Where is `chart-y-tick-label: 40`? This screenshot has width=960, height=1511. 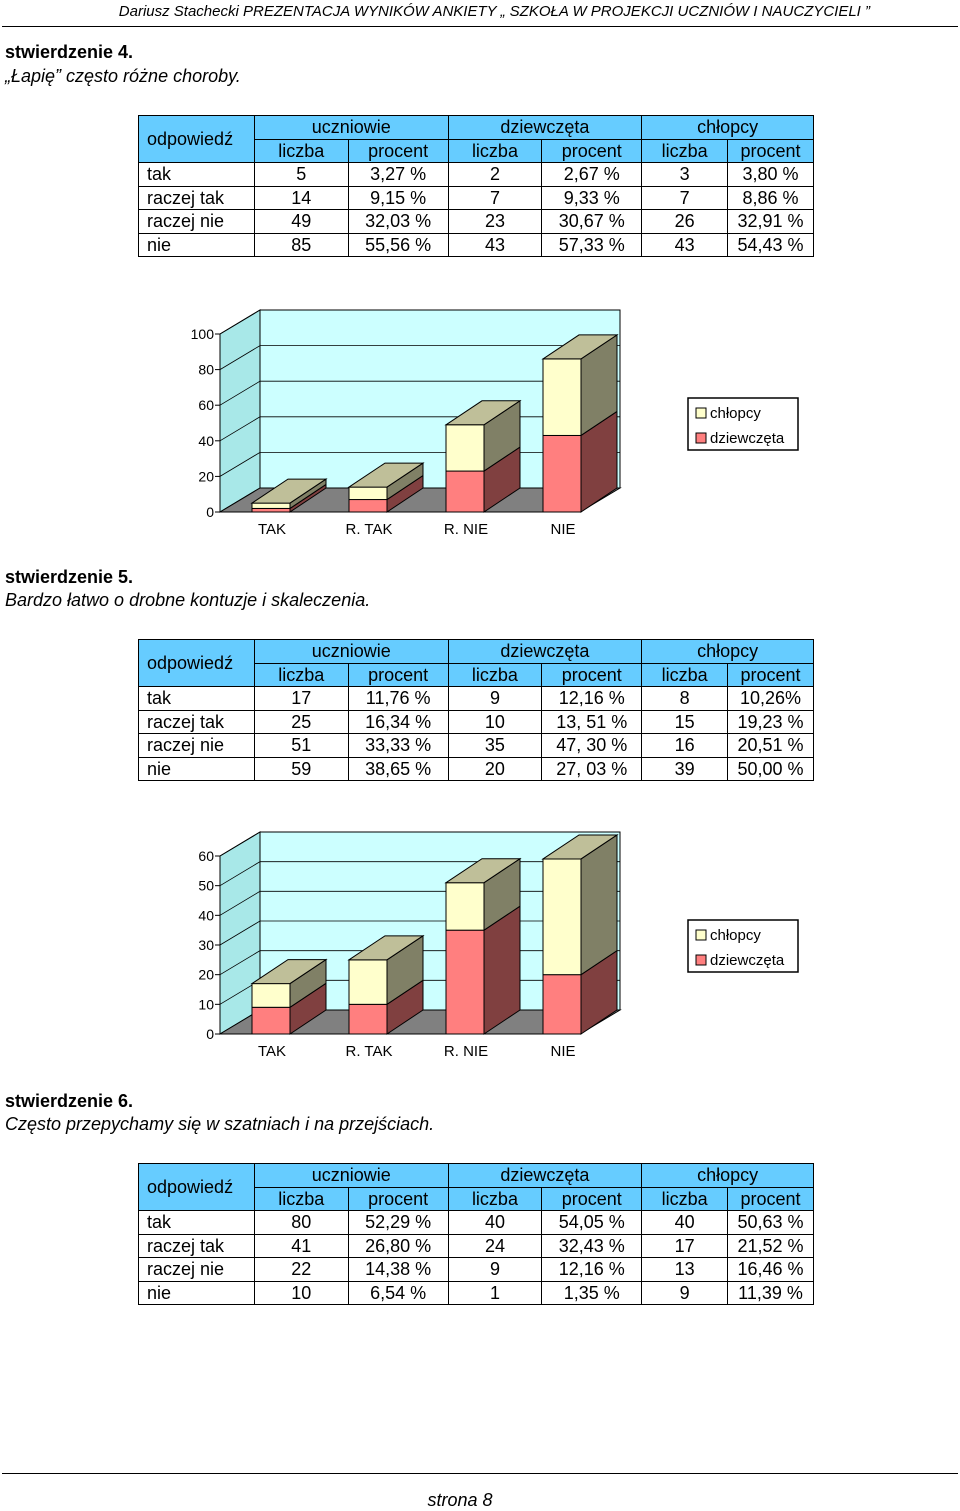
chart-y-tick-label: 40 is located at coordinates (206, 915).